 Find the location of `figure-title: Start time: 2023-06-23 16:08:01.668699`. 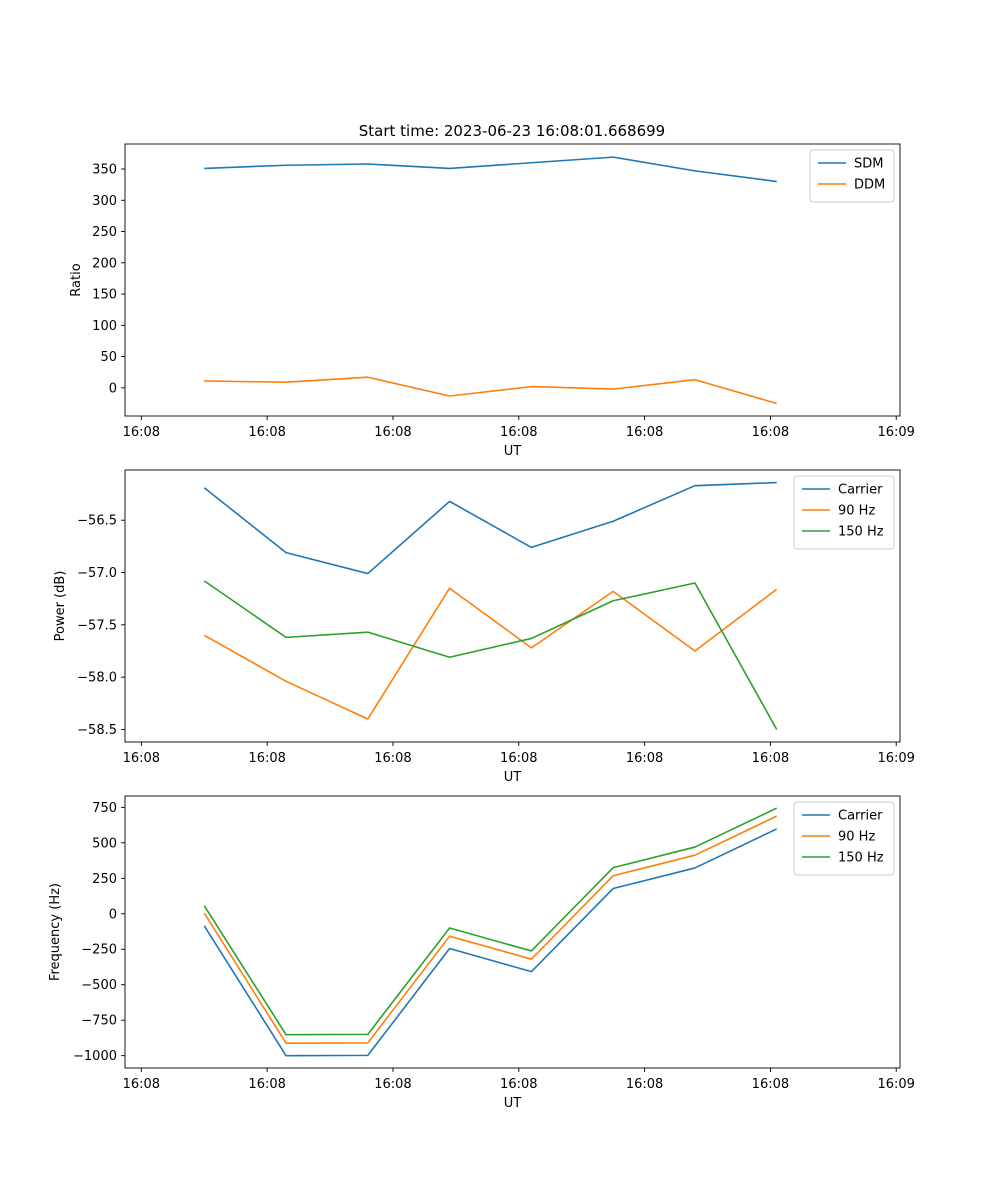

figure-title: Start time: 2023-06-23 16:08:01.668699 is located at coordinates (512, 131).